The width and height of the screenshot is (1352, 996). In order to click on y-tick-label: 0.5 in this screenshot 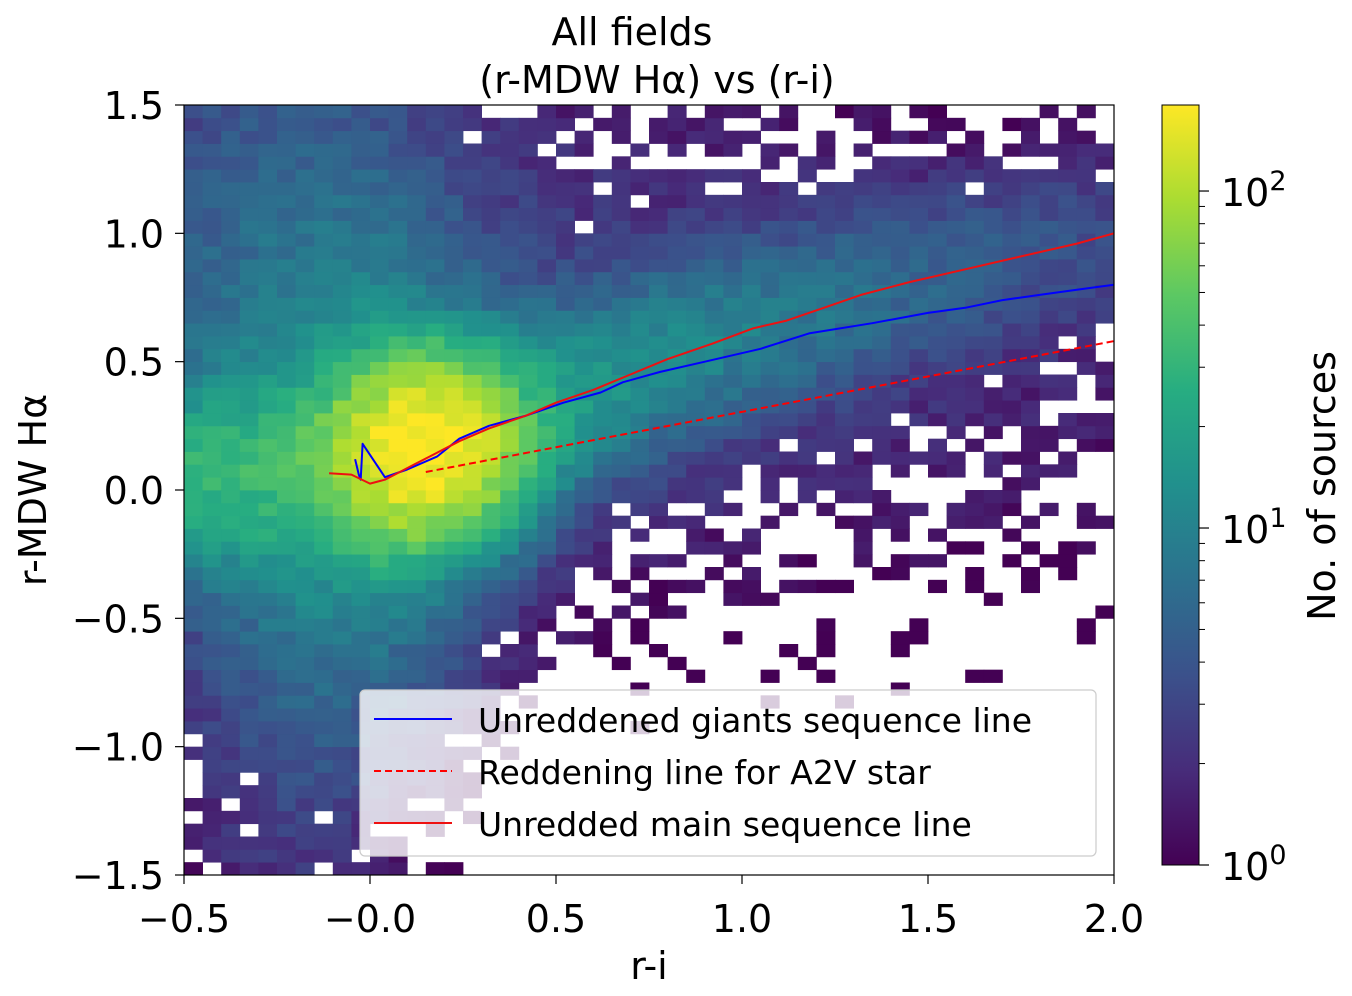, I will do `click(134, 363)`.